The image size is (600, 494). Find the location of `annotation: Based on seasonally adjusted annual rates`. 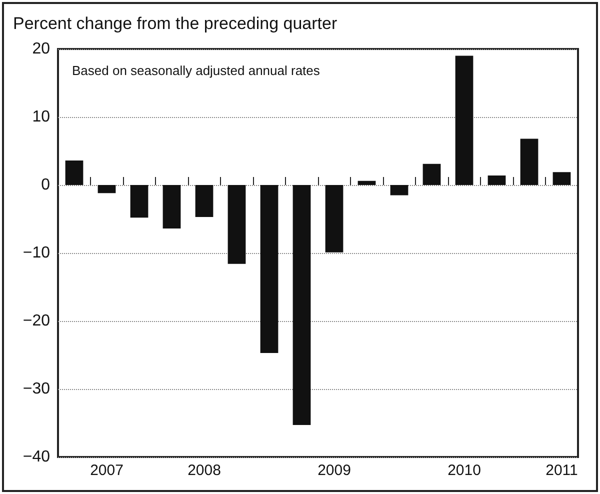

annotation: Based on seasonally adjusted annual rates is located at coordinates (196, 70).